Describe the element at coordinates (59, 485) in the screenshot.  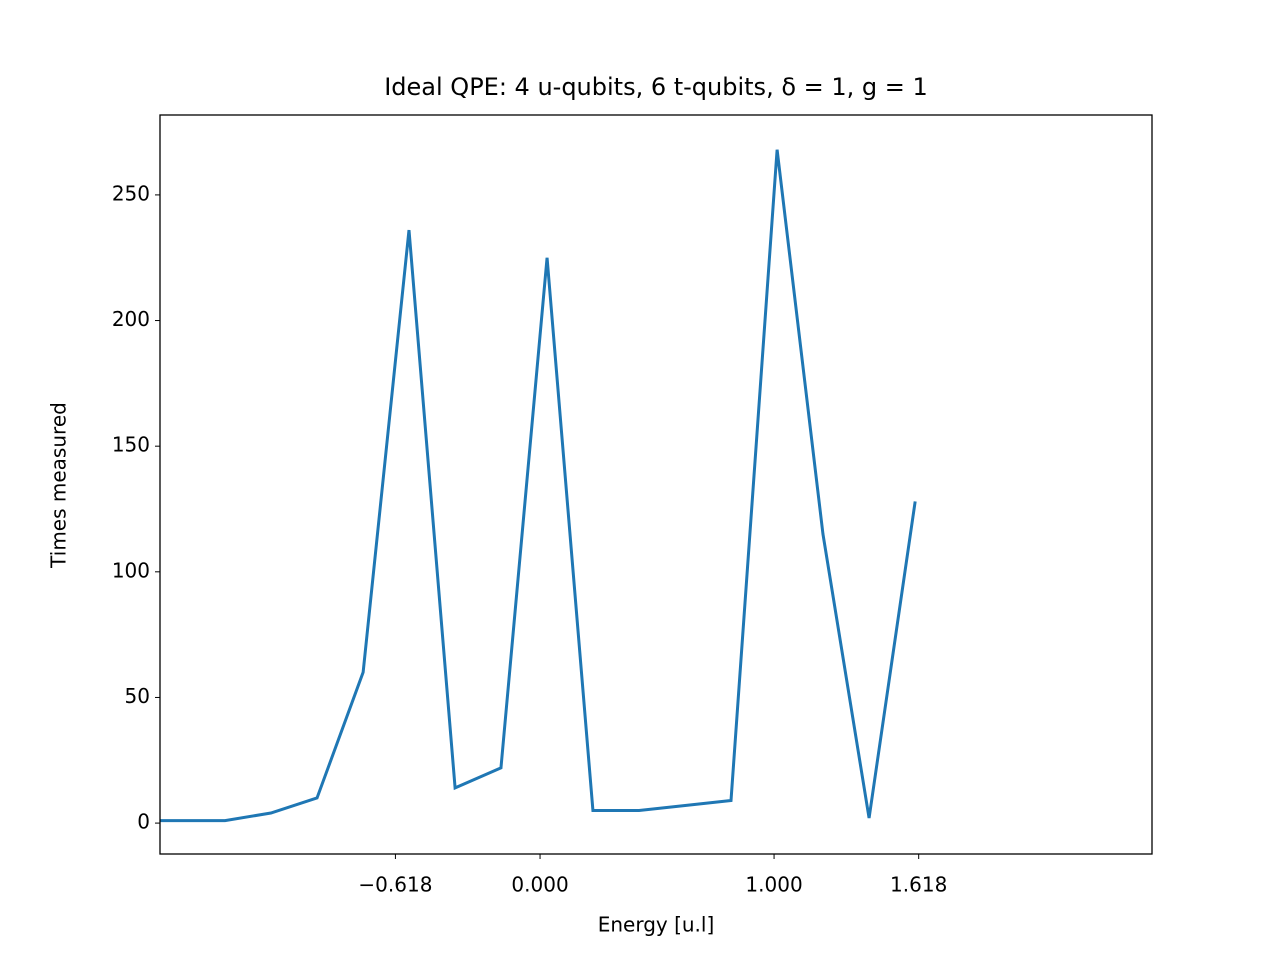
I see `y-axis-label: Times measured` at that location.